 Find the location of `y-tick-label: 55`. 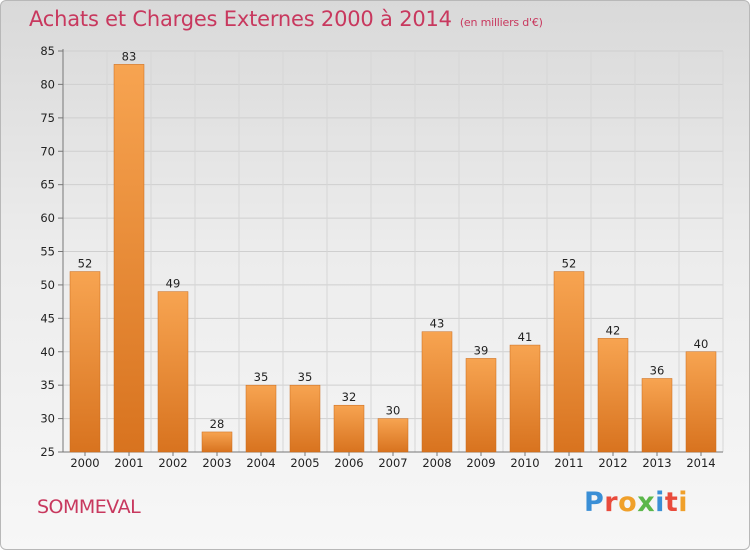

y-tick-label: 55 is located at coordinates (47, 252).